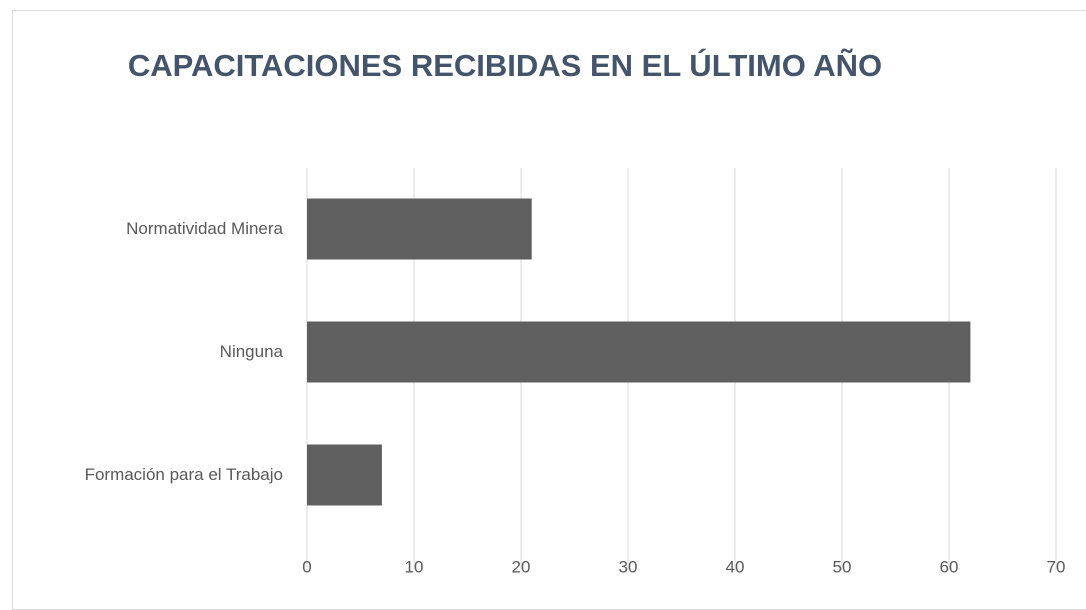  Describe the element at coordinates (521, 566) in the screenshot. I see `x-tick-label: 20` at that location.